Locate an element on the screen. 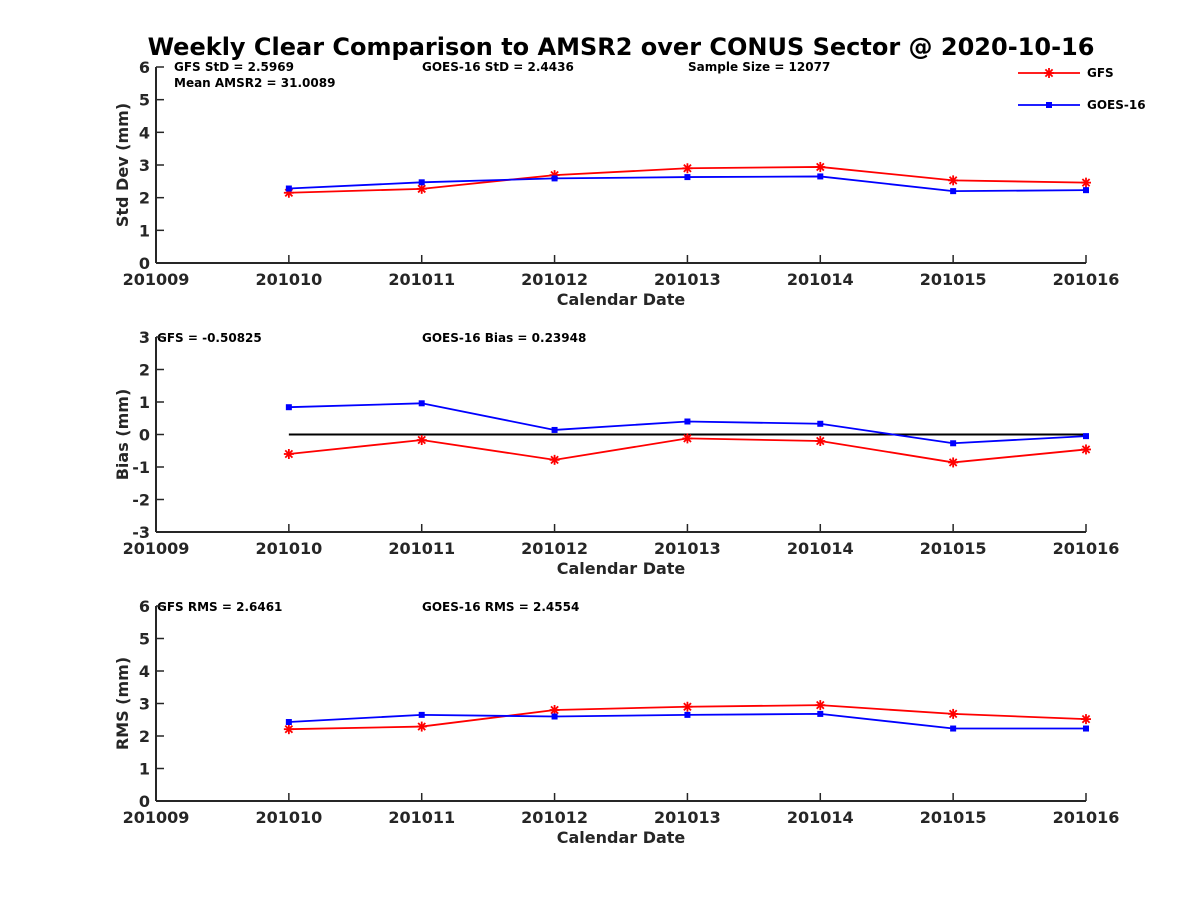  y-axis-label: Bias (mm) is located at coordinates (122, 435).